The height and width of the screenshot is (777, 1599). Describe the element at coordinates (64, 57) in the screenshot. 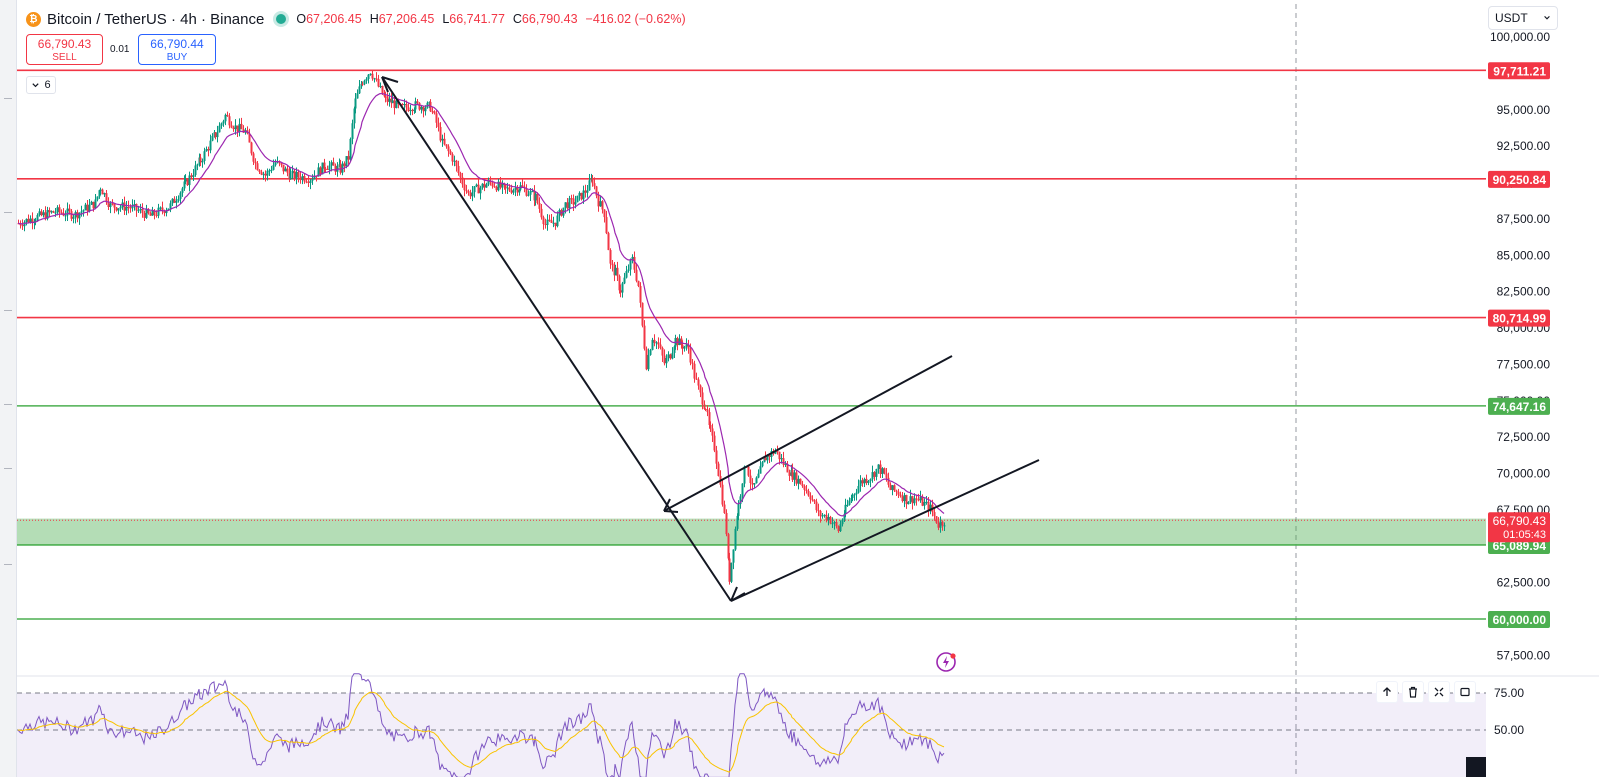

I see `sell-label: SELL` at that location.